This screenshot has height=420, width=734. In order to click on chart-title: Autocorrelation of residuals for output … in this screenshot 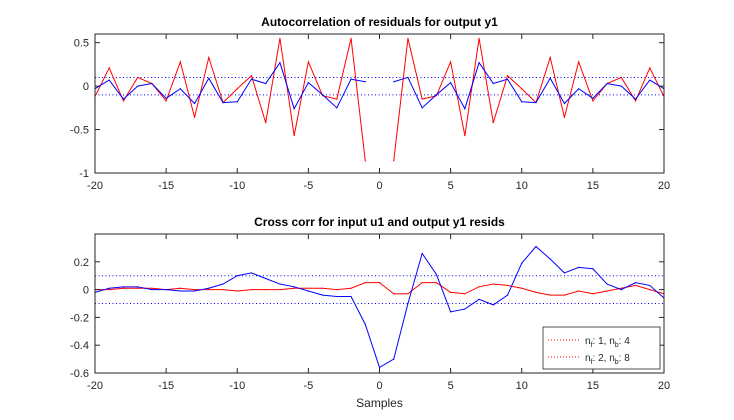, I will do `click(379, 22)`.